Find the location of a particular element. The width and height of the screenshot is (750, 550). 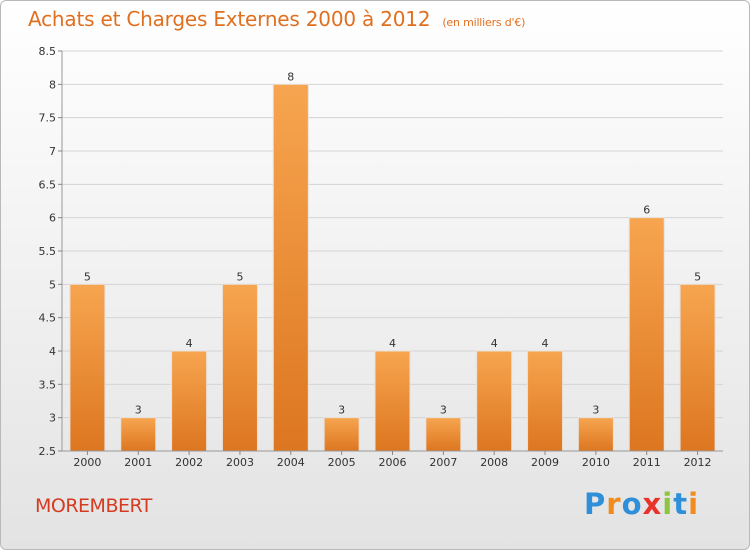

x-tick-label: 2002 is located at coordinates (189, 462).